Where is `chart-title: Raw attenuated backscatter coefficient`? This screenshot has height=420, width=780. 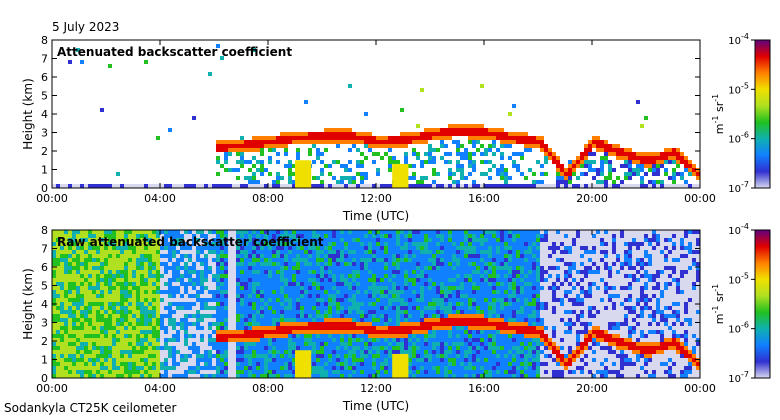
chart-title: Raw attenuated backscatter coefficient is located at coordinates (190, 242).